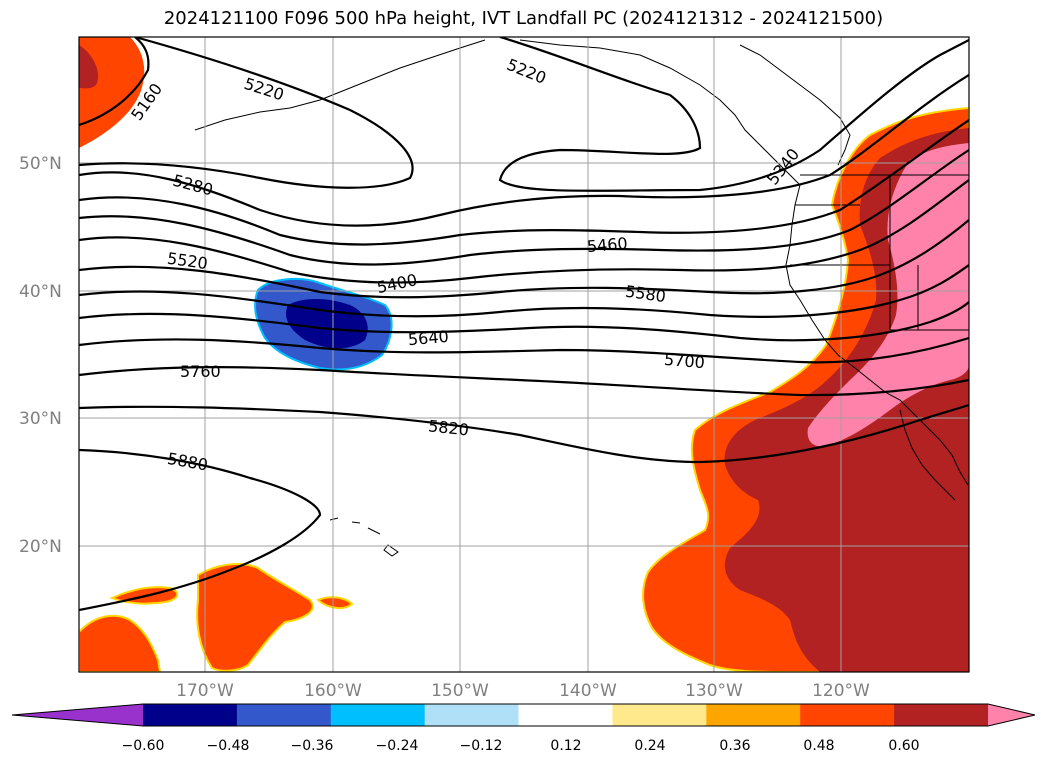 This screenshot has width=1047, height=765. I want to click on lon-label-150w: 150°W, so click(460, 691).